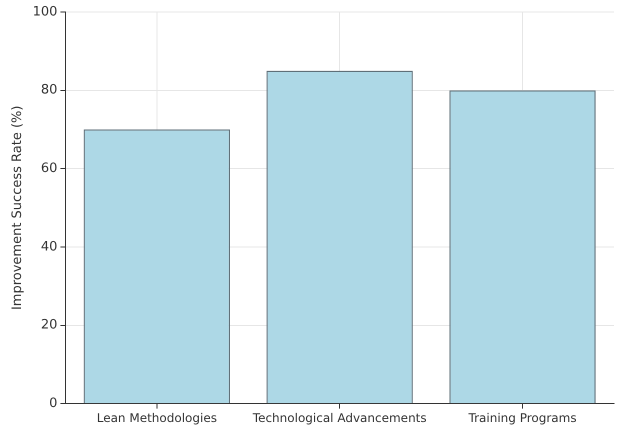 The image size is (618, 433). What do you see at coordinates (49, 168) in the screenshot?
I see `y-tick-label: 60` at bounding box center [49, 168].